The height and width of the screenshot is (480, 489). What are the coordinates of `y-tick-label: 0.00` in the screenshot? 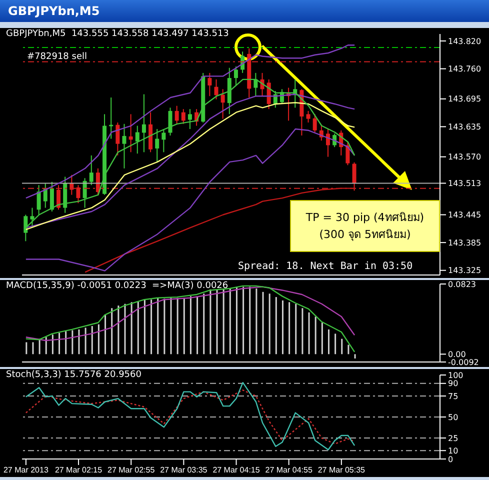 It's located at (457, 354).